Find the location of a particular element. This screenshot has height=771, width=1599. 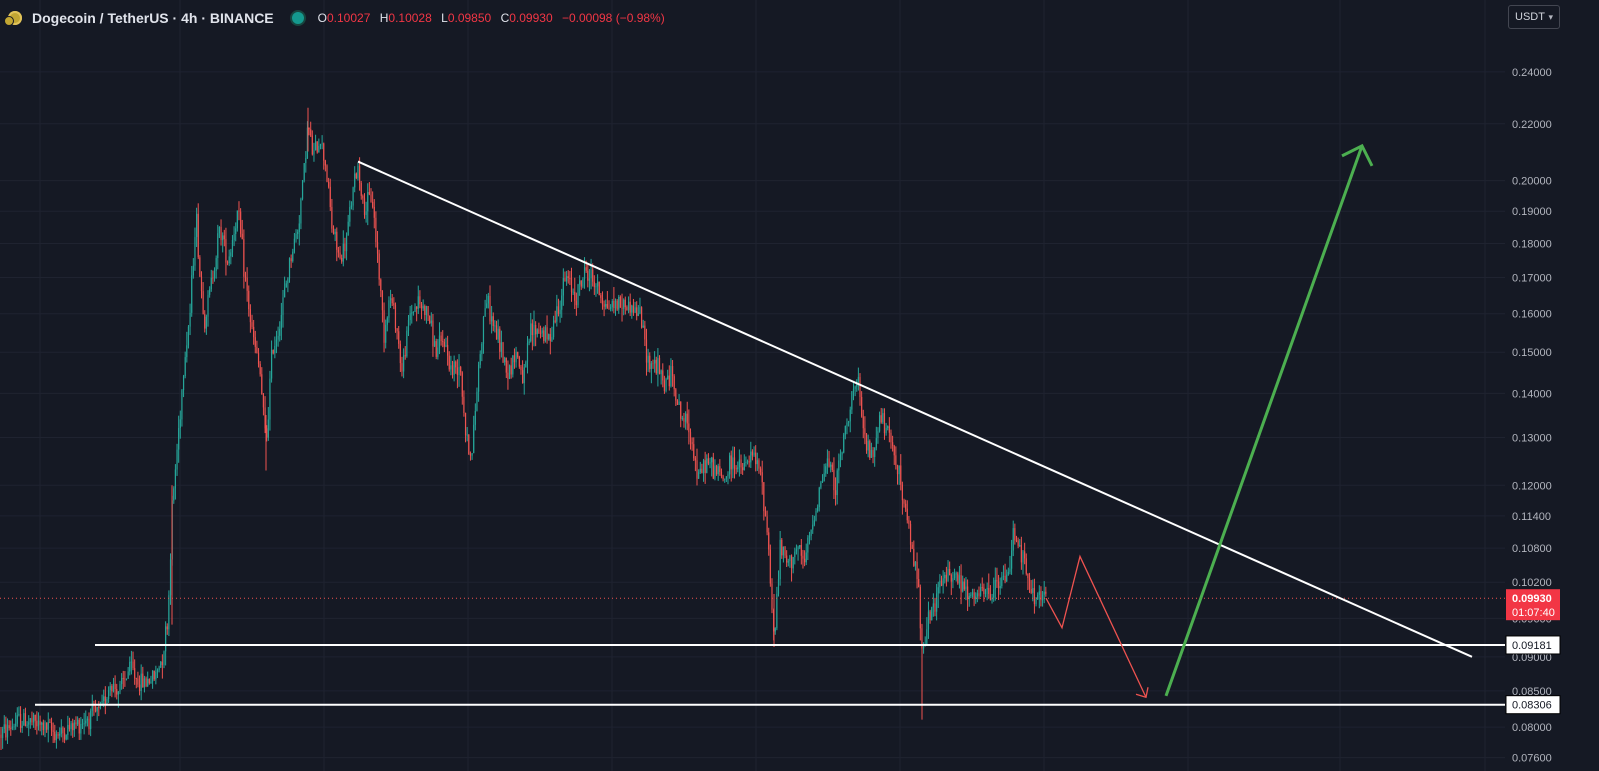

support-lower-price-box is located at coordinates (1533, 705).